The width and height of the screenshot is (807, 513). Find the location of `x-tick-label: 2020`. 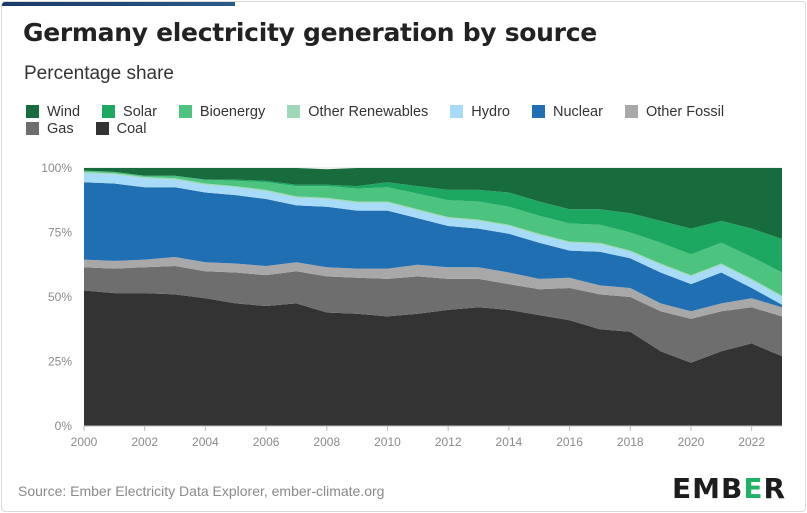

x-tick-label: 2020 is located at coordinates (691, 442).